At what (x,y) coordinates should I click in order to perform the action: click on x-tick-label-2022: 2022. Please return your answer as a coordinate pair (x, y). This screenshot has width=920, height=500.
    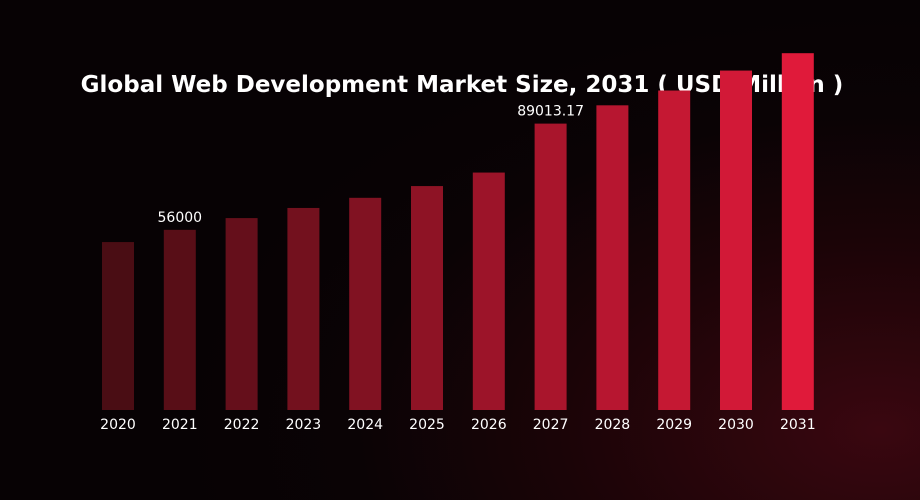
    Looking at the image, I should click on (242, 425).